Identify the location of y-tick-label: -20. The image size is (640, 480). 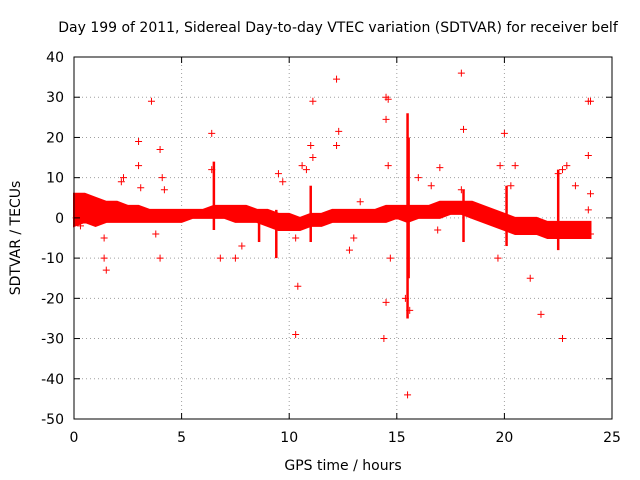
(52, 299).